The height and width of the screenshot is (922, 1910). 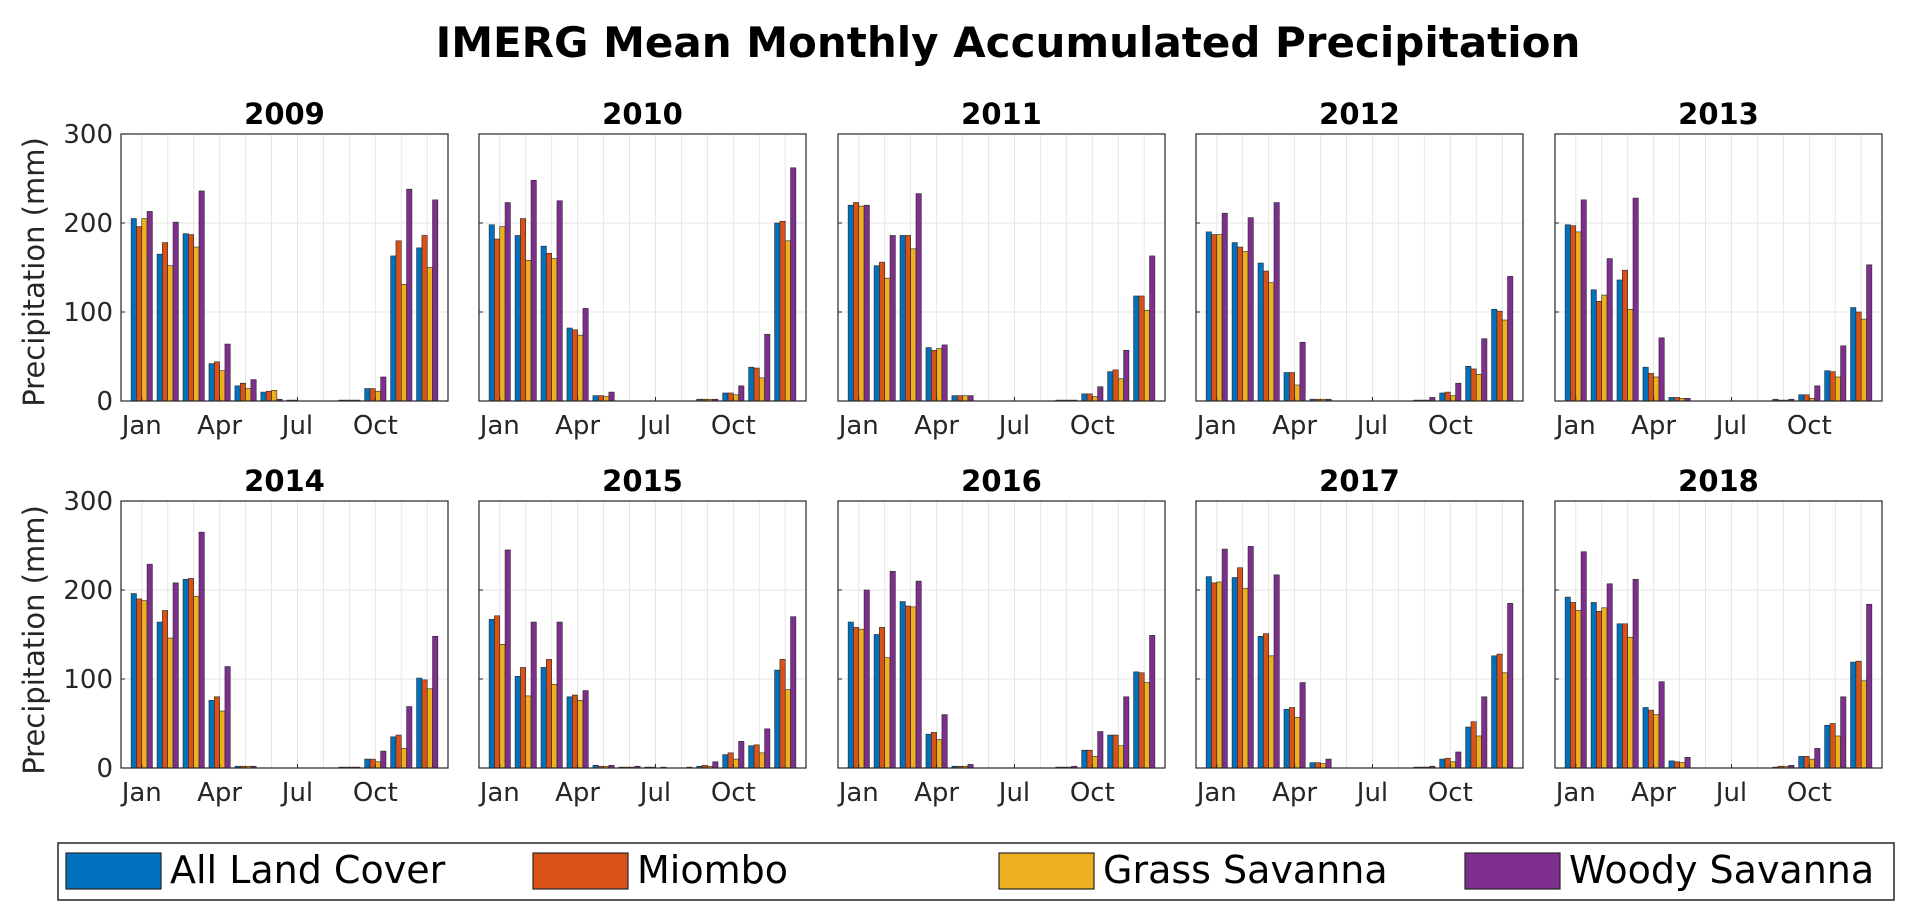 I want to click on bar-2016-all-land-cover-m11, so click(x=1110, y=751).